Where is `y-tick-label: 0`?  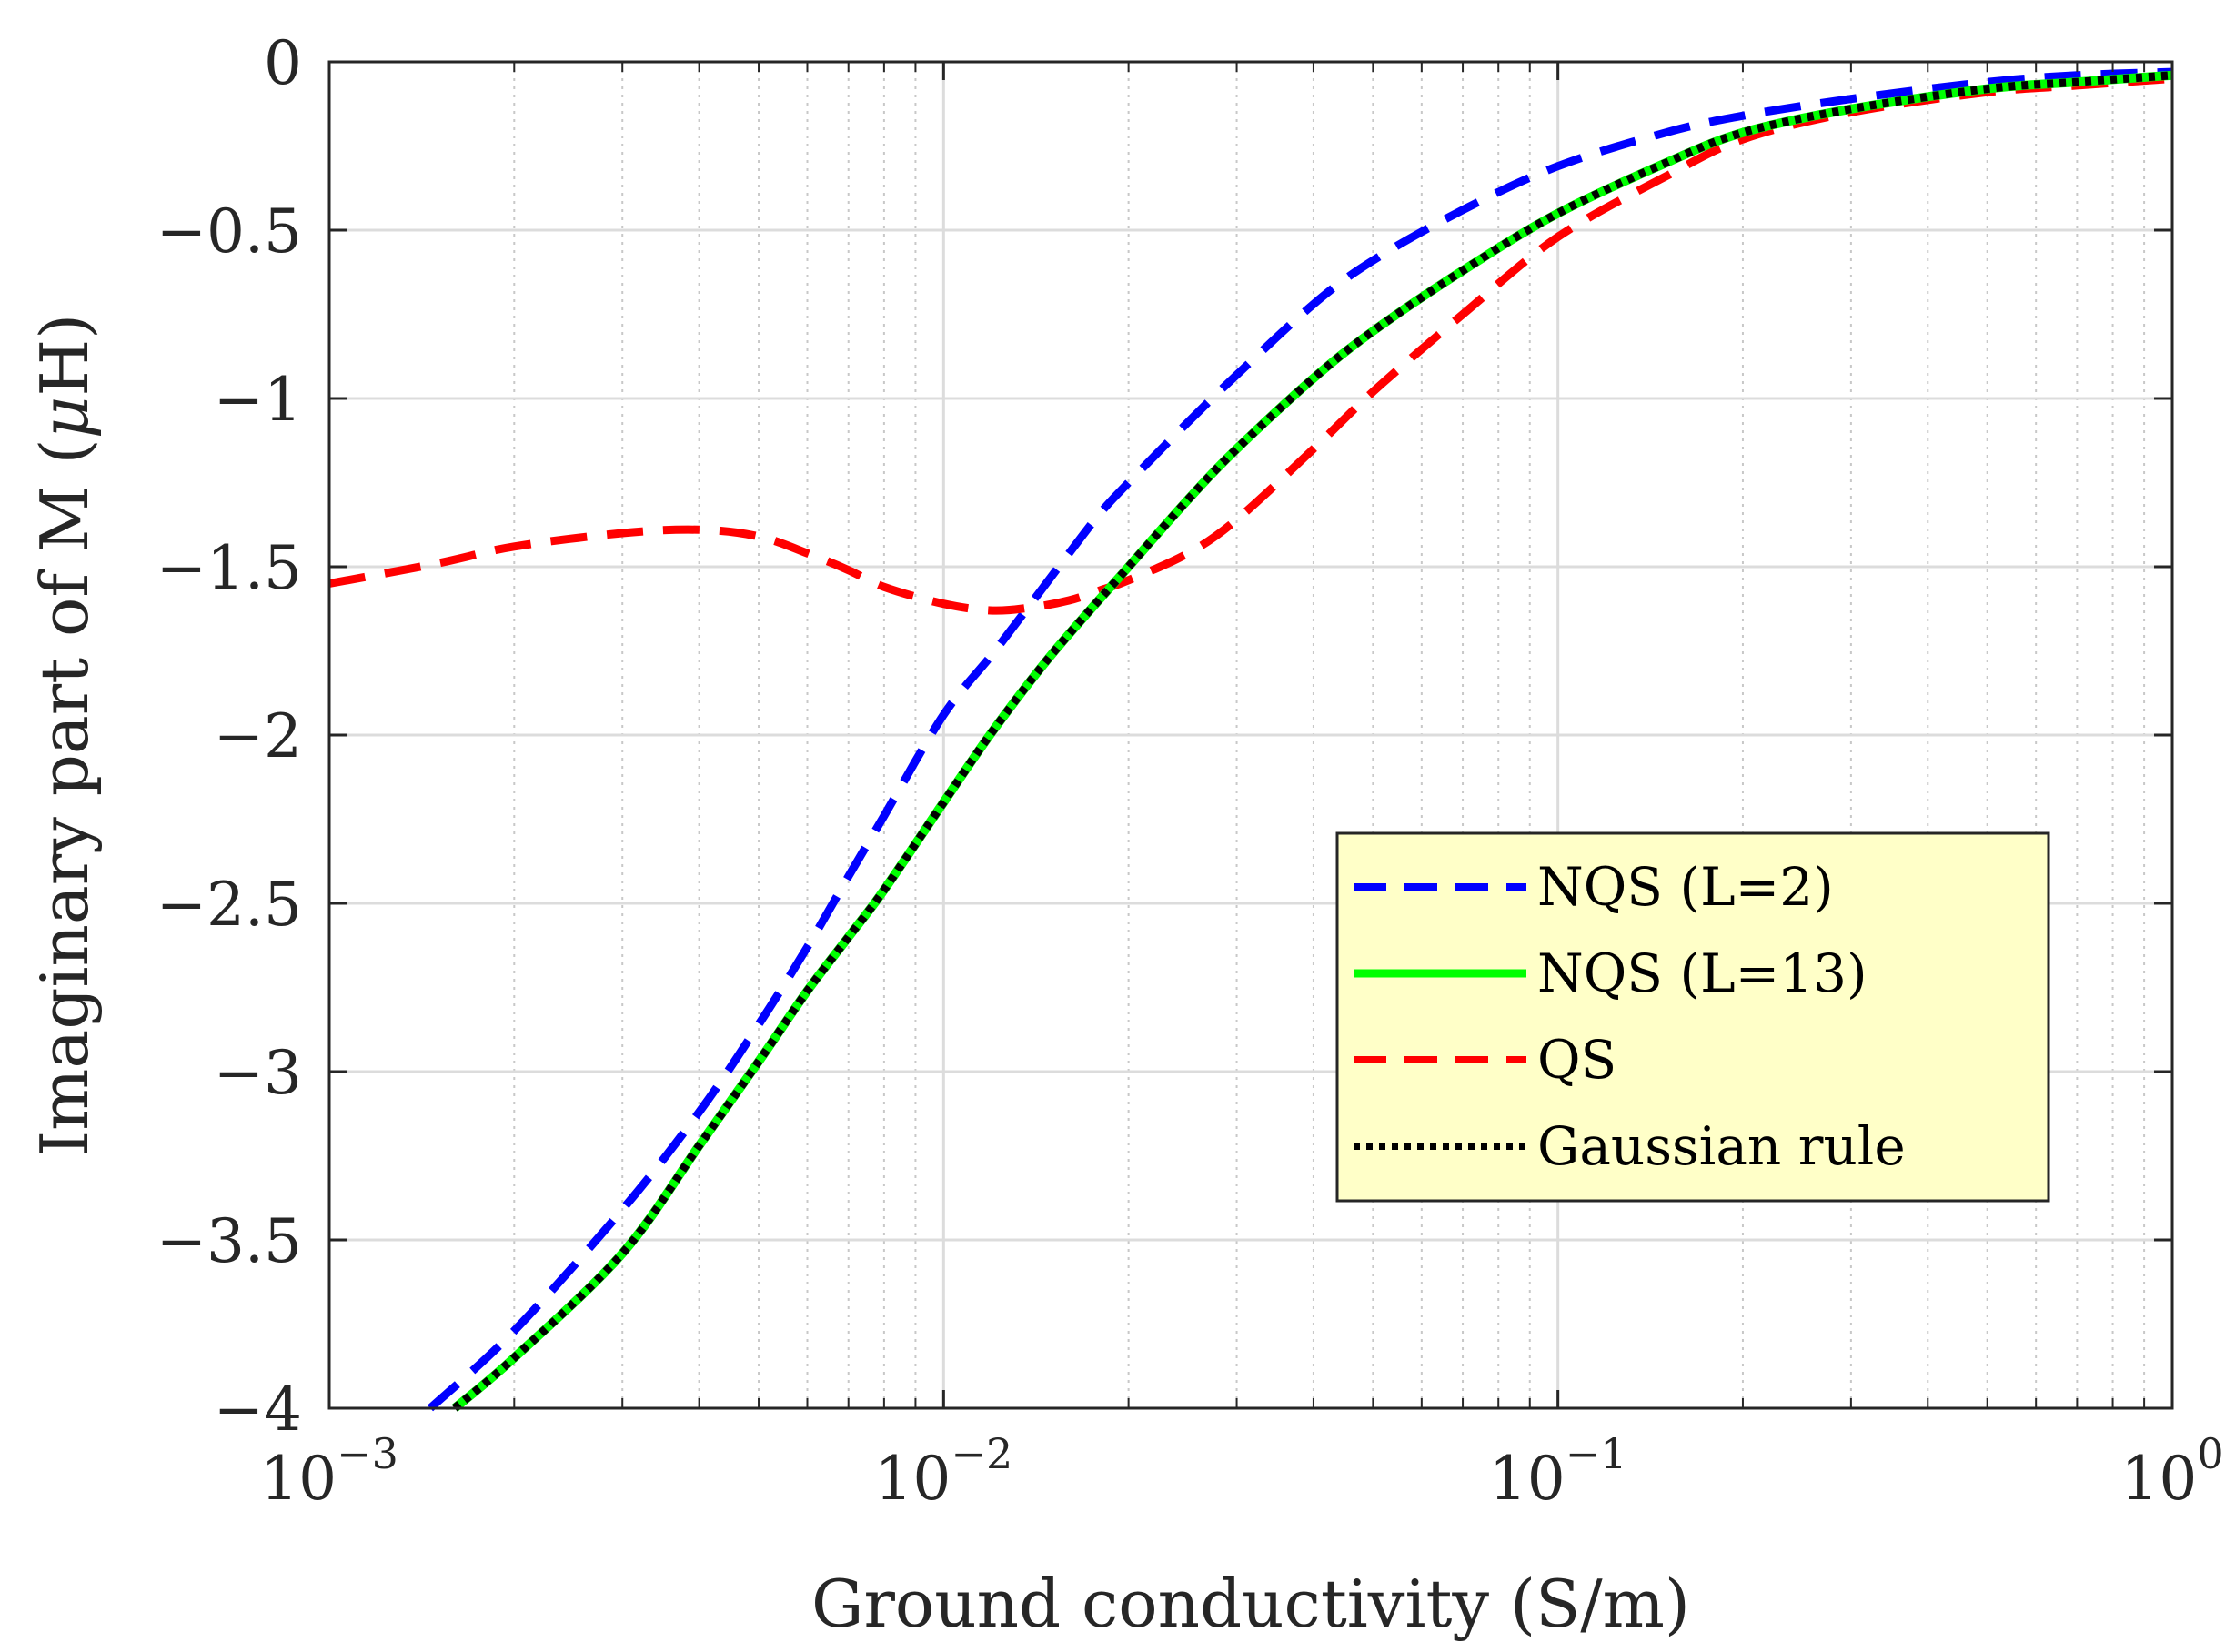
y-tick-label: 0 is located at coordinates (283, 63).